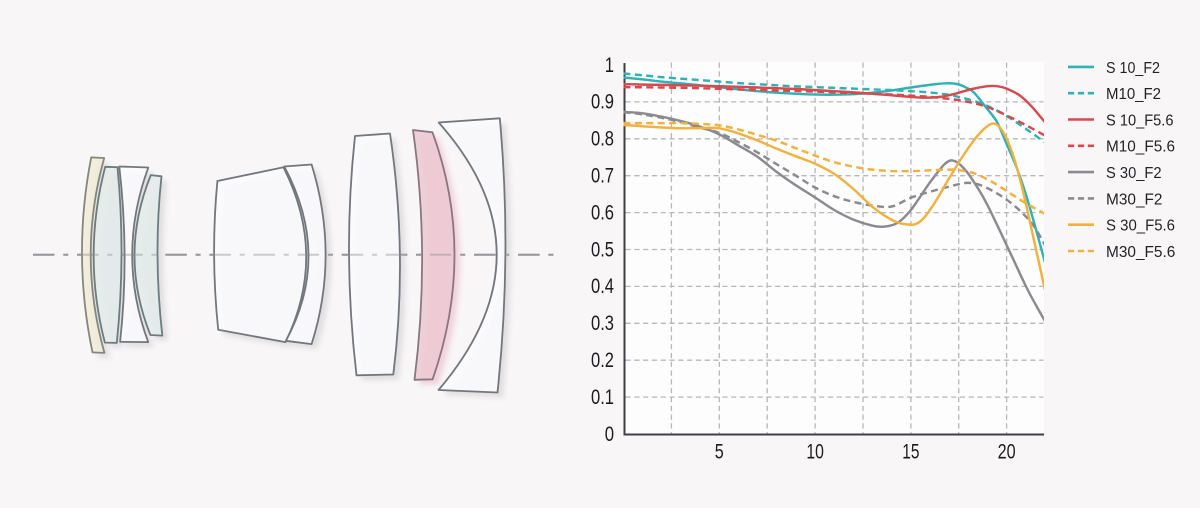 The width and height of the screenshot is (1200, 508). What do you see at coordinates (719, 452) in the screenshot?
I see `svg-text: 5` at bounding box center [719, 452].